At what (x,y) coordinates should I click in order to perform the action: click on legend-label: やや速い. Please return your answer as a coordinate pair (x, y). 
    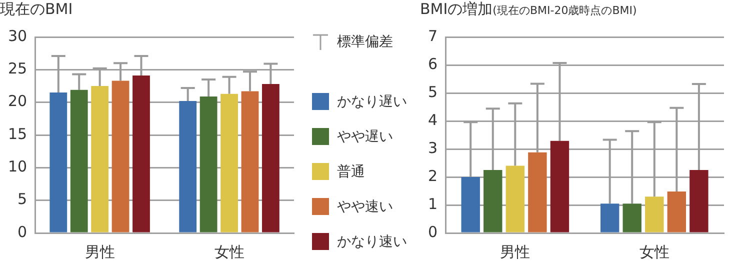
    Looking at the image, I should click on (365, 207).